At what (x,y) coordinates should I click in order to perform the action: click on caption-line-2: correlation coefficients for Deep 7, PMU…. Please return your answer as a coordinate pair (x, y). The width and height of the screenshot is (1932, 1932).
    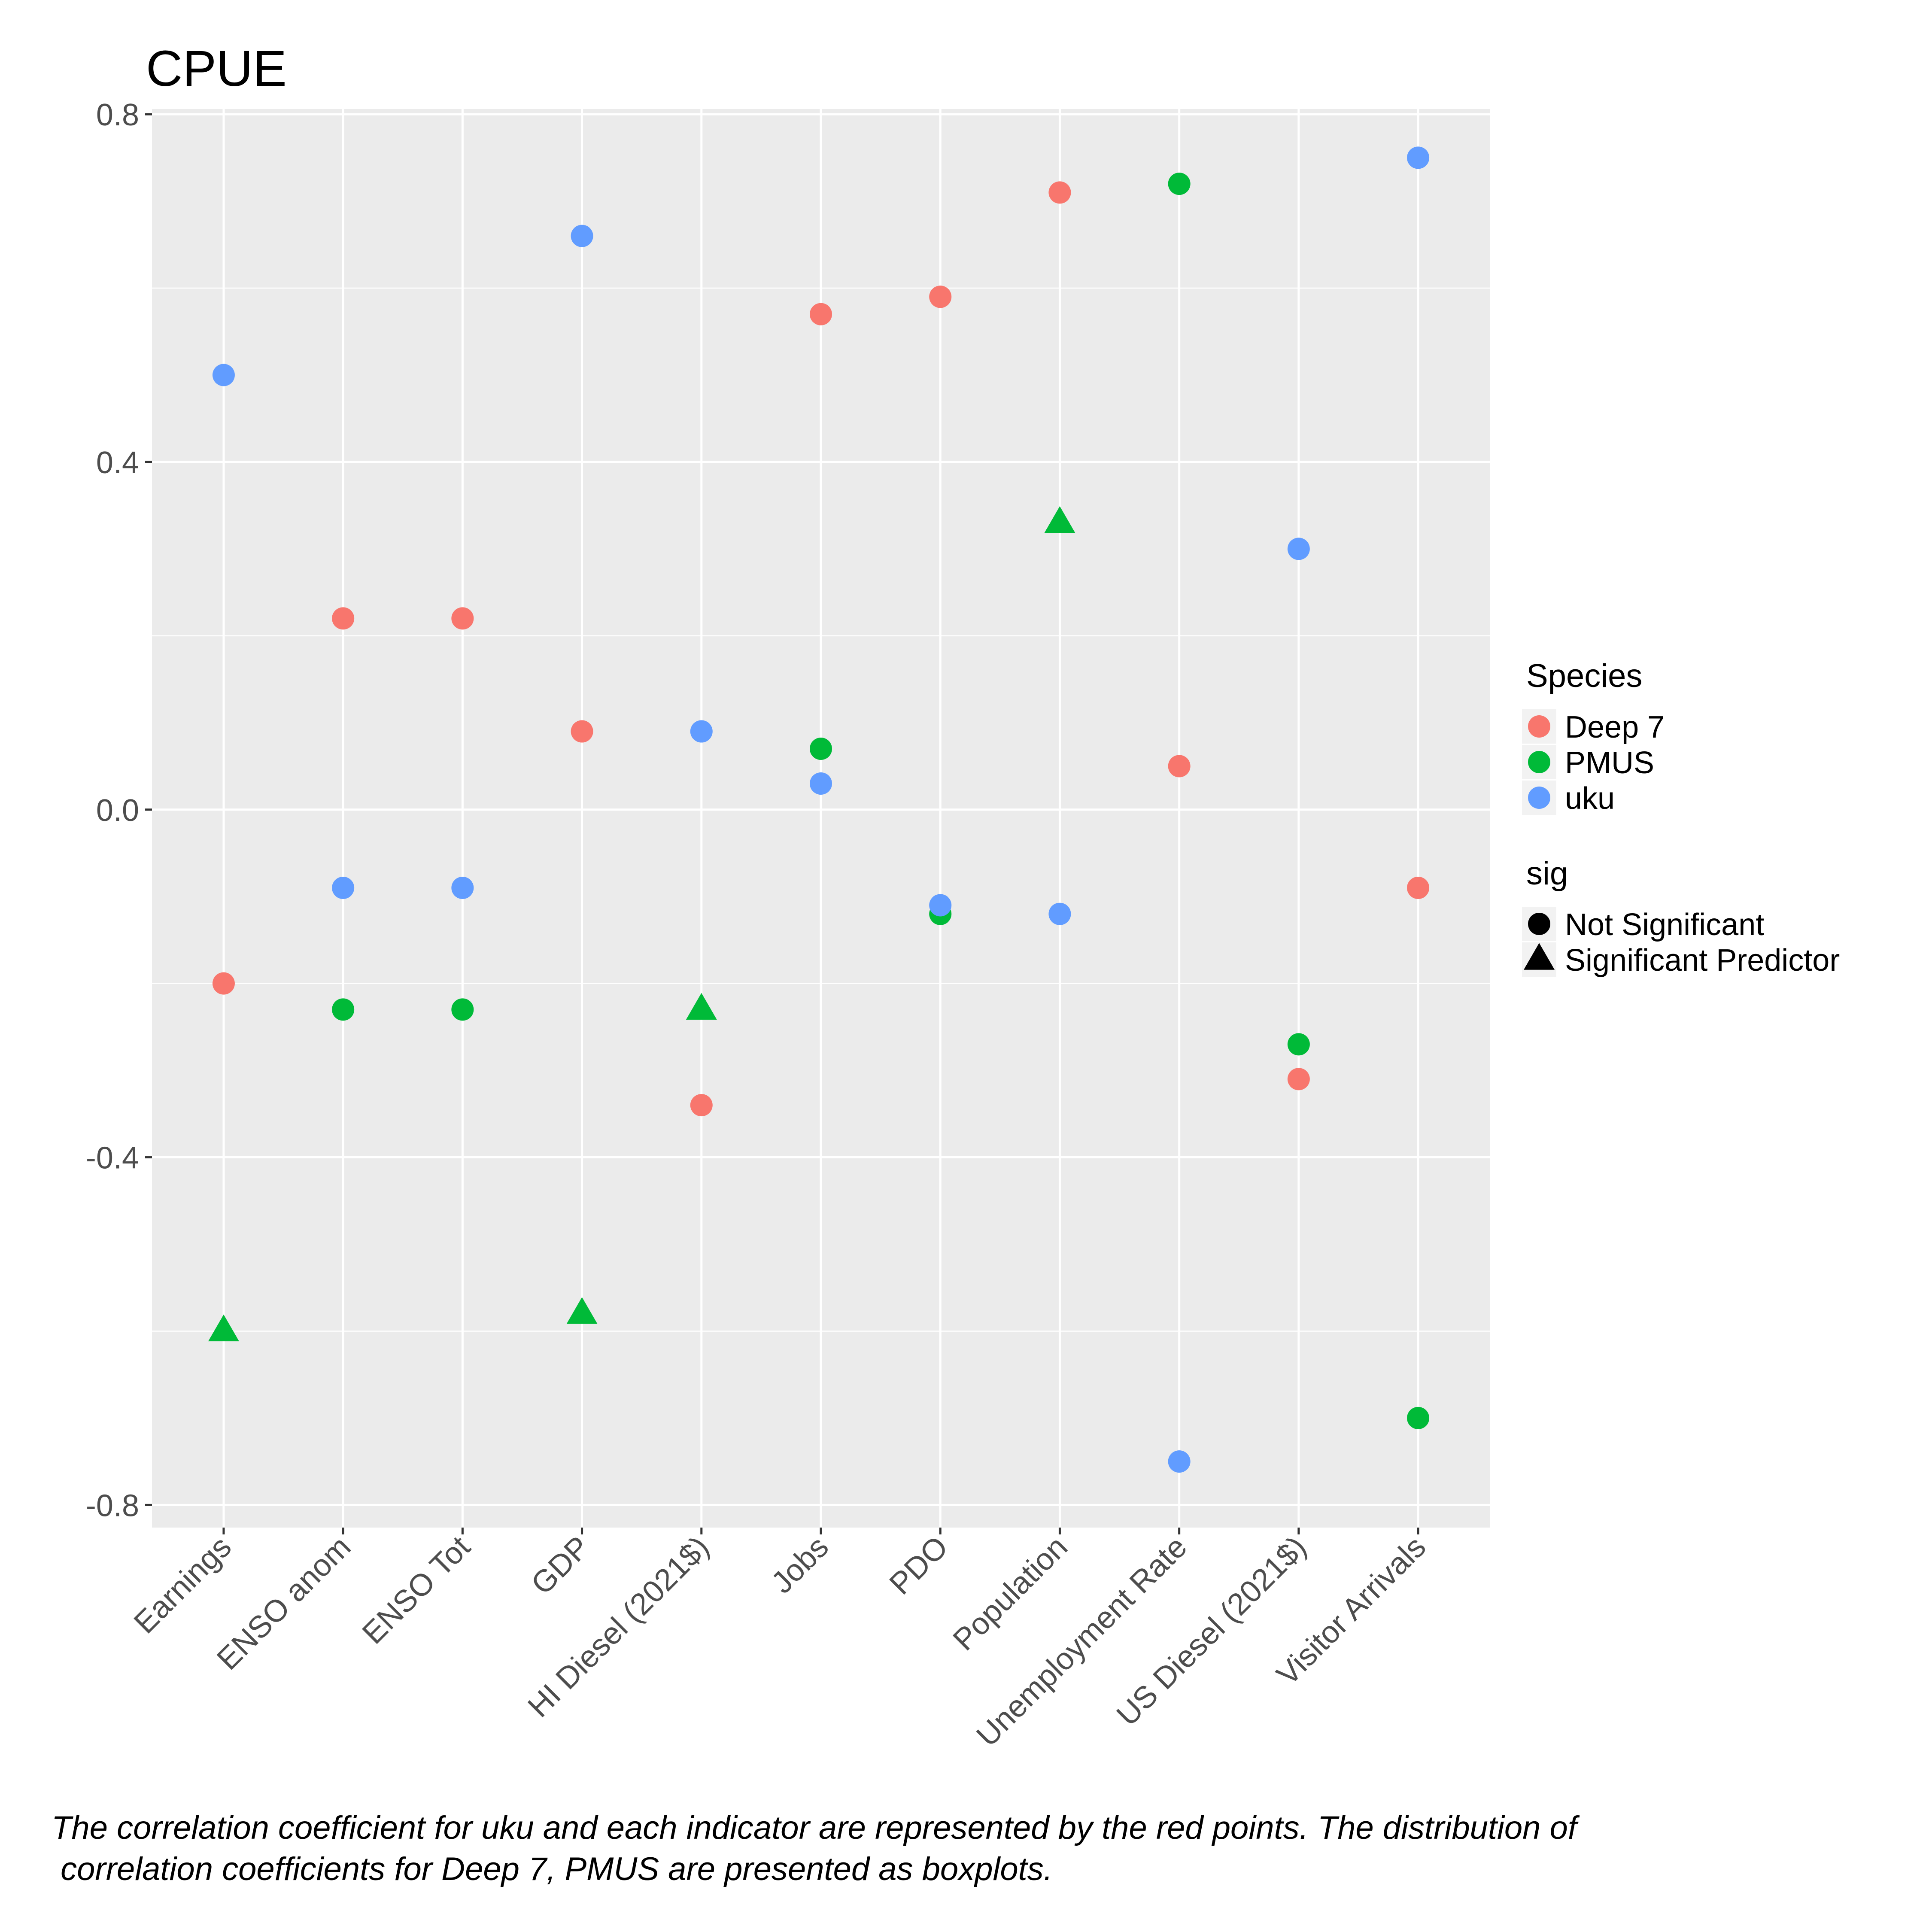
    Looking at the image, I should click on (552, 1869).